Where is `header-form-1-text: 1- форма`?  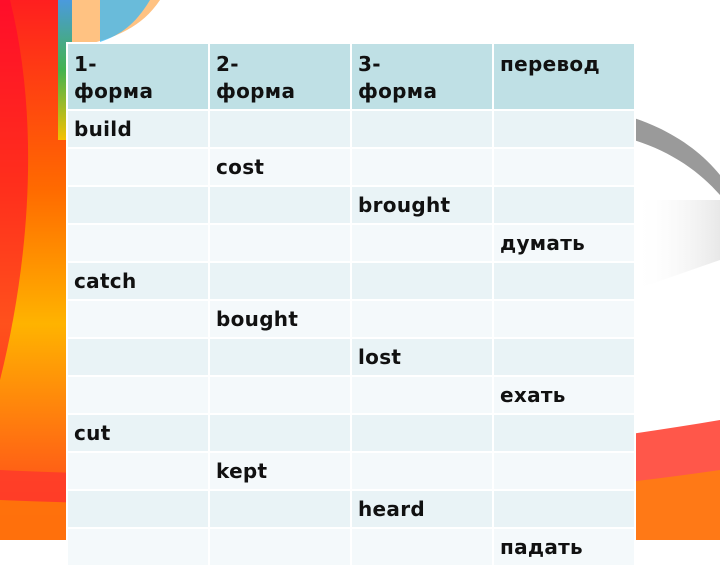 header-form-1-text: 1- форма is located at coordinates (114, 77).